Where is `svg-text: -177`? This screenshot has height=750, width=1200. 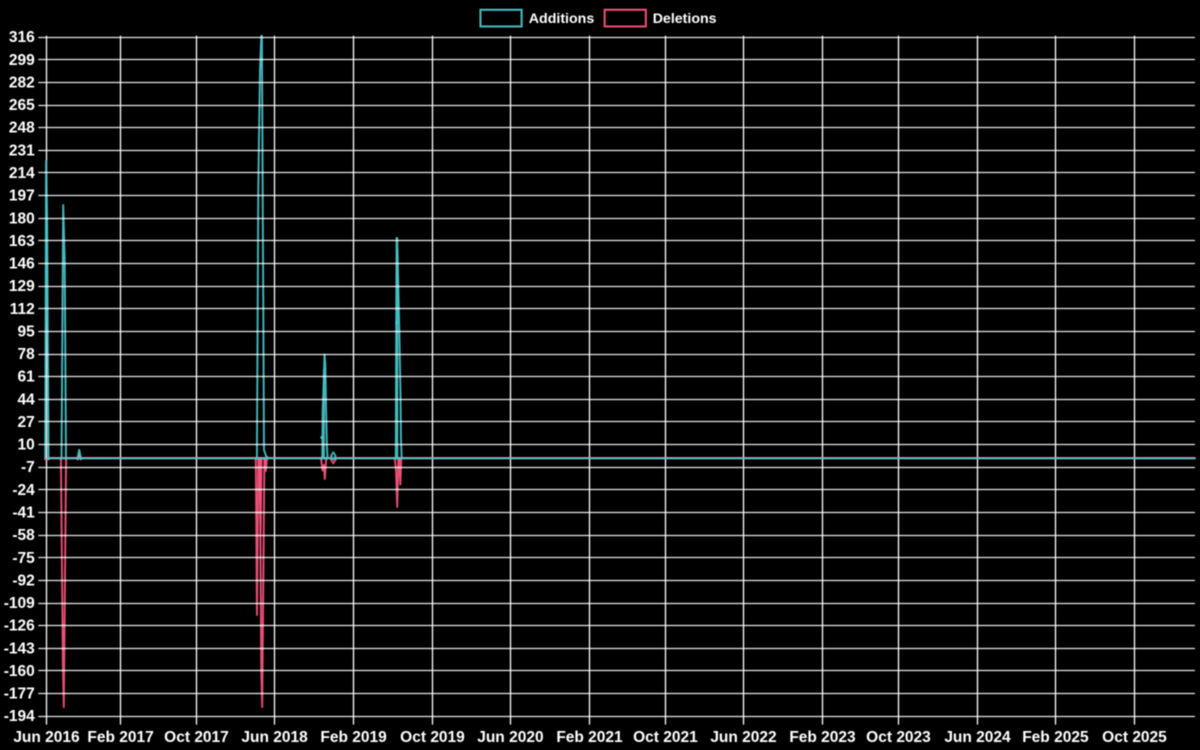
svg-text: -177 is located at coordinates (19, 694).